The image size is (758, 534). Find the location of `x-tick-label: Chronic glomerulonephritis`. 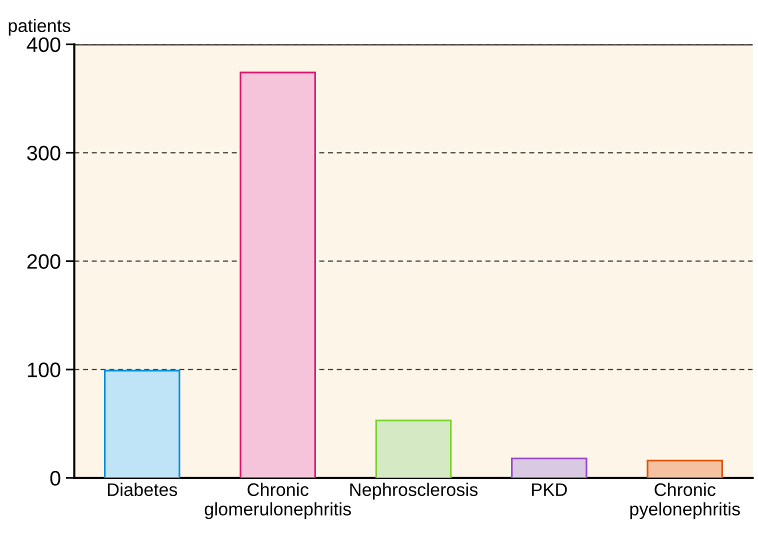

x-tick-label: Chronic glomerulonephritis is located at coordinates (277, 501).